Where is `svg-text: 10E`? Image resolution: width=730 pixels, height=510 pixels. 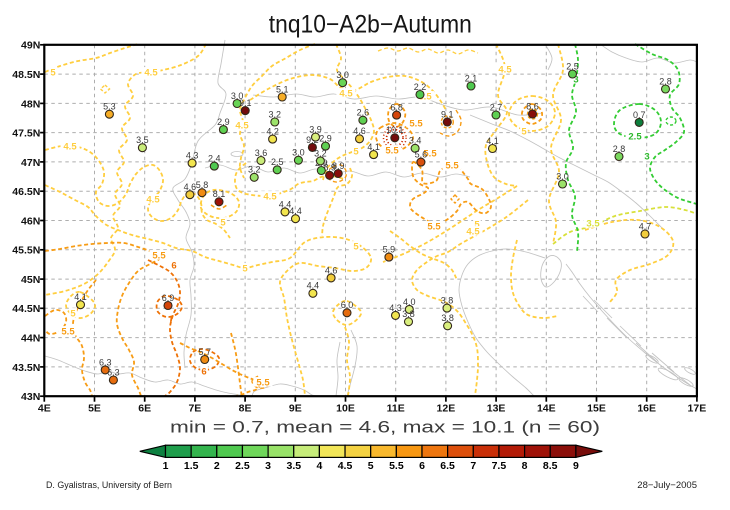
svg-text: 10E is located at coordinates (345, 409).